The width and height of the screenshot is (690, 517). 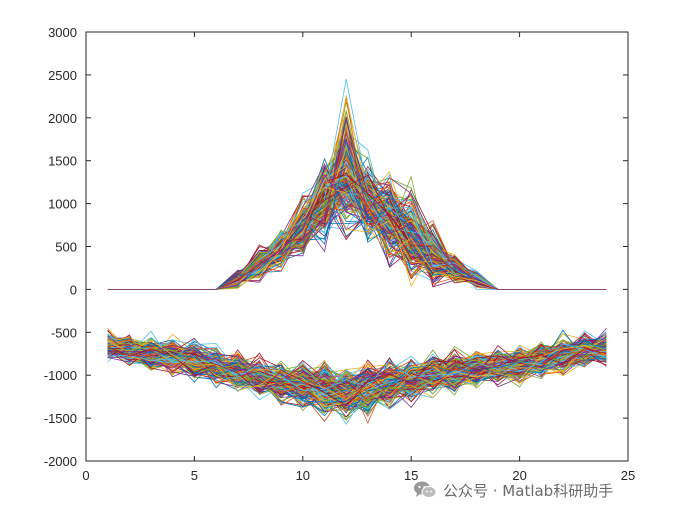 What do you see at coordinates (425, 490) in the screenshot?
I see `wechat-icon` at bounding box center [425, 490].